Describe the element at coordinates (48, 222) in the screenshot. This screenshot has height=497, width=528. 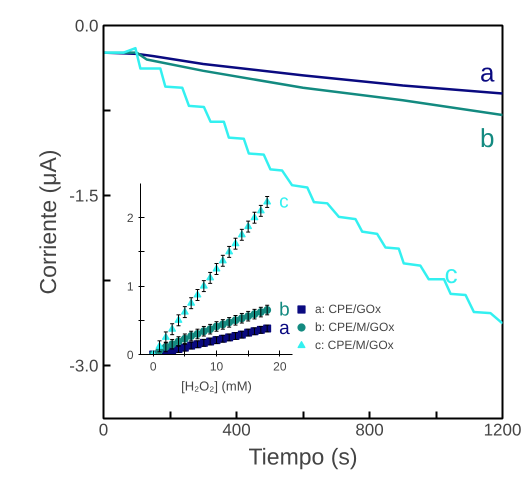
I see `y-axis-title: Corriente (μA)` at that location.